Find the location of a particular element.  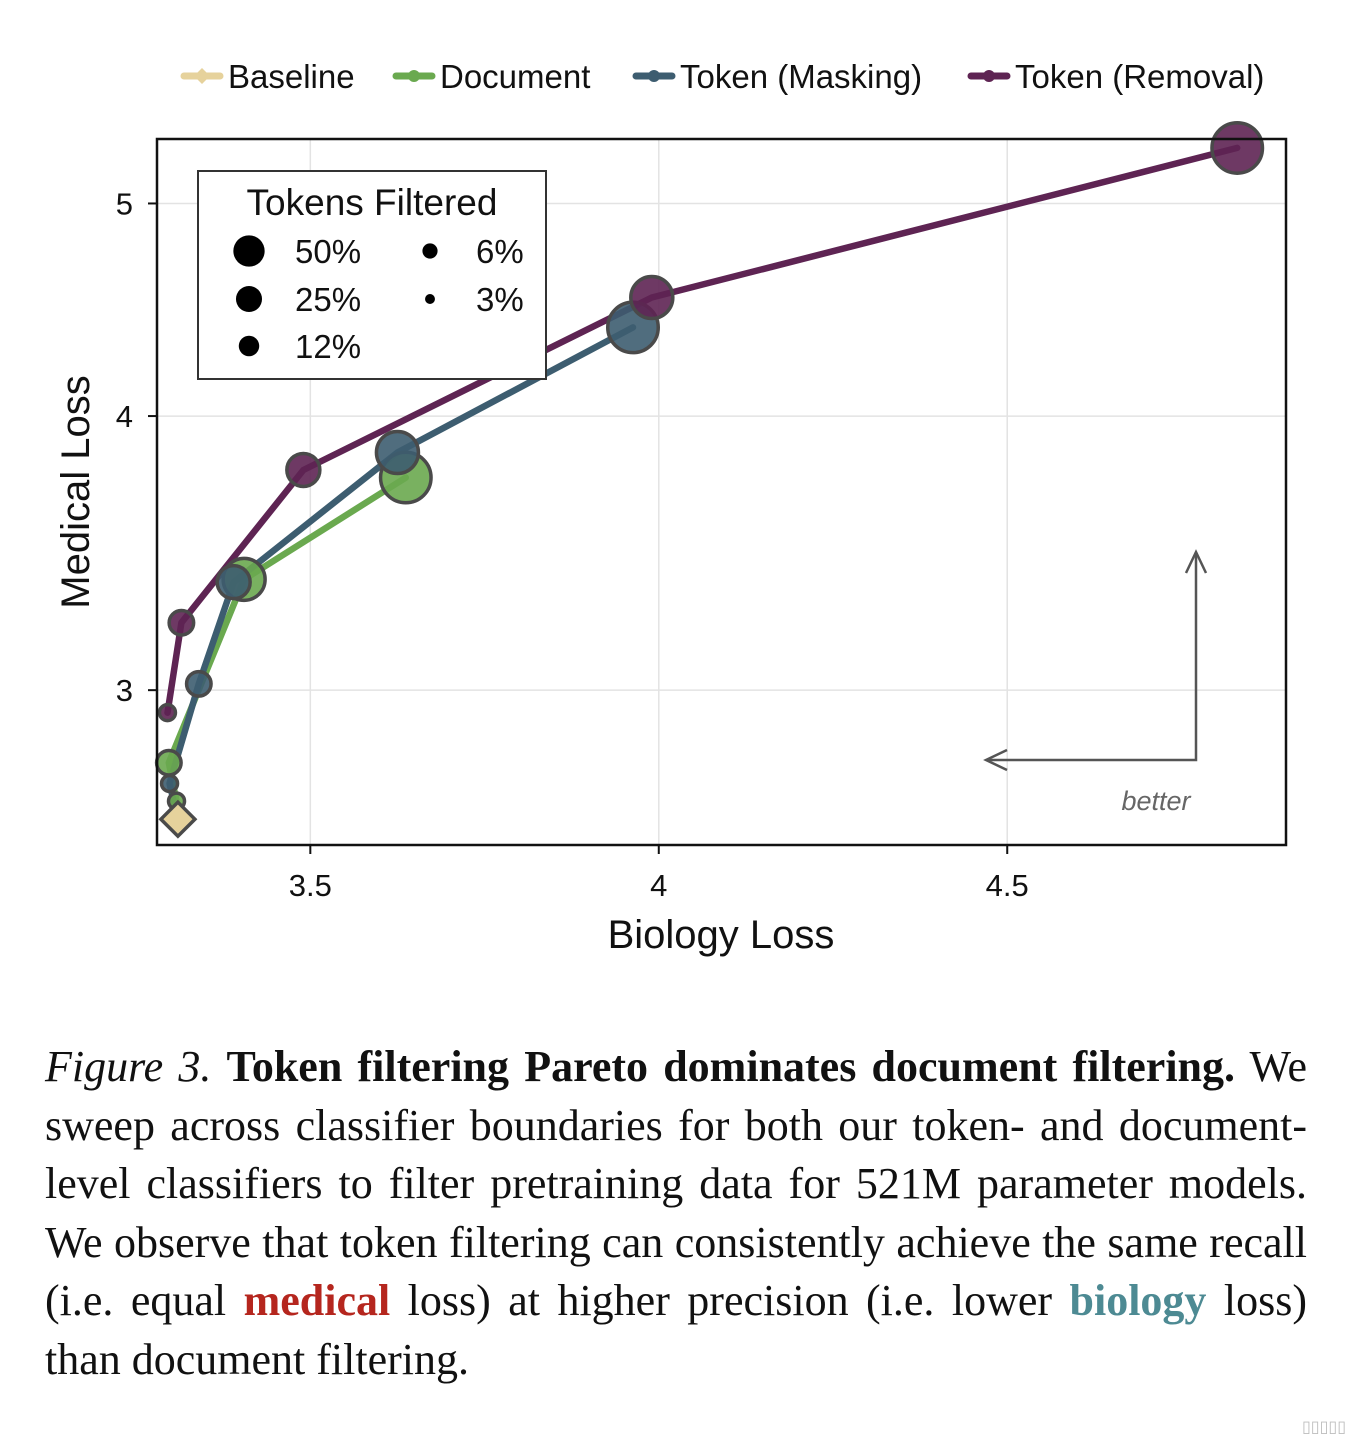

size-legend-label: 50% is located at coordinates (328, 251).